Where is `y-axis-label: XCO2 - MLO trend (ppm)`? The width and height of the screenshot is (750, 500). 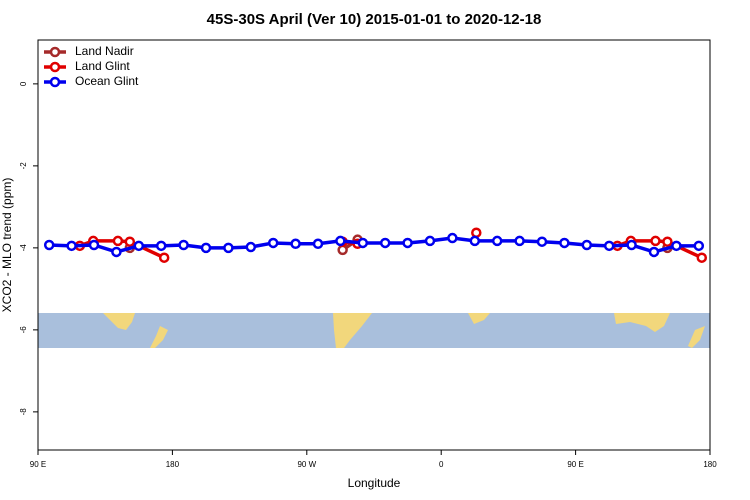 y-axis-label: XCO2 - MLO trend (ppm) is located at coordinates (7, 245).